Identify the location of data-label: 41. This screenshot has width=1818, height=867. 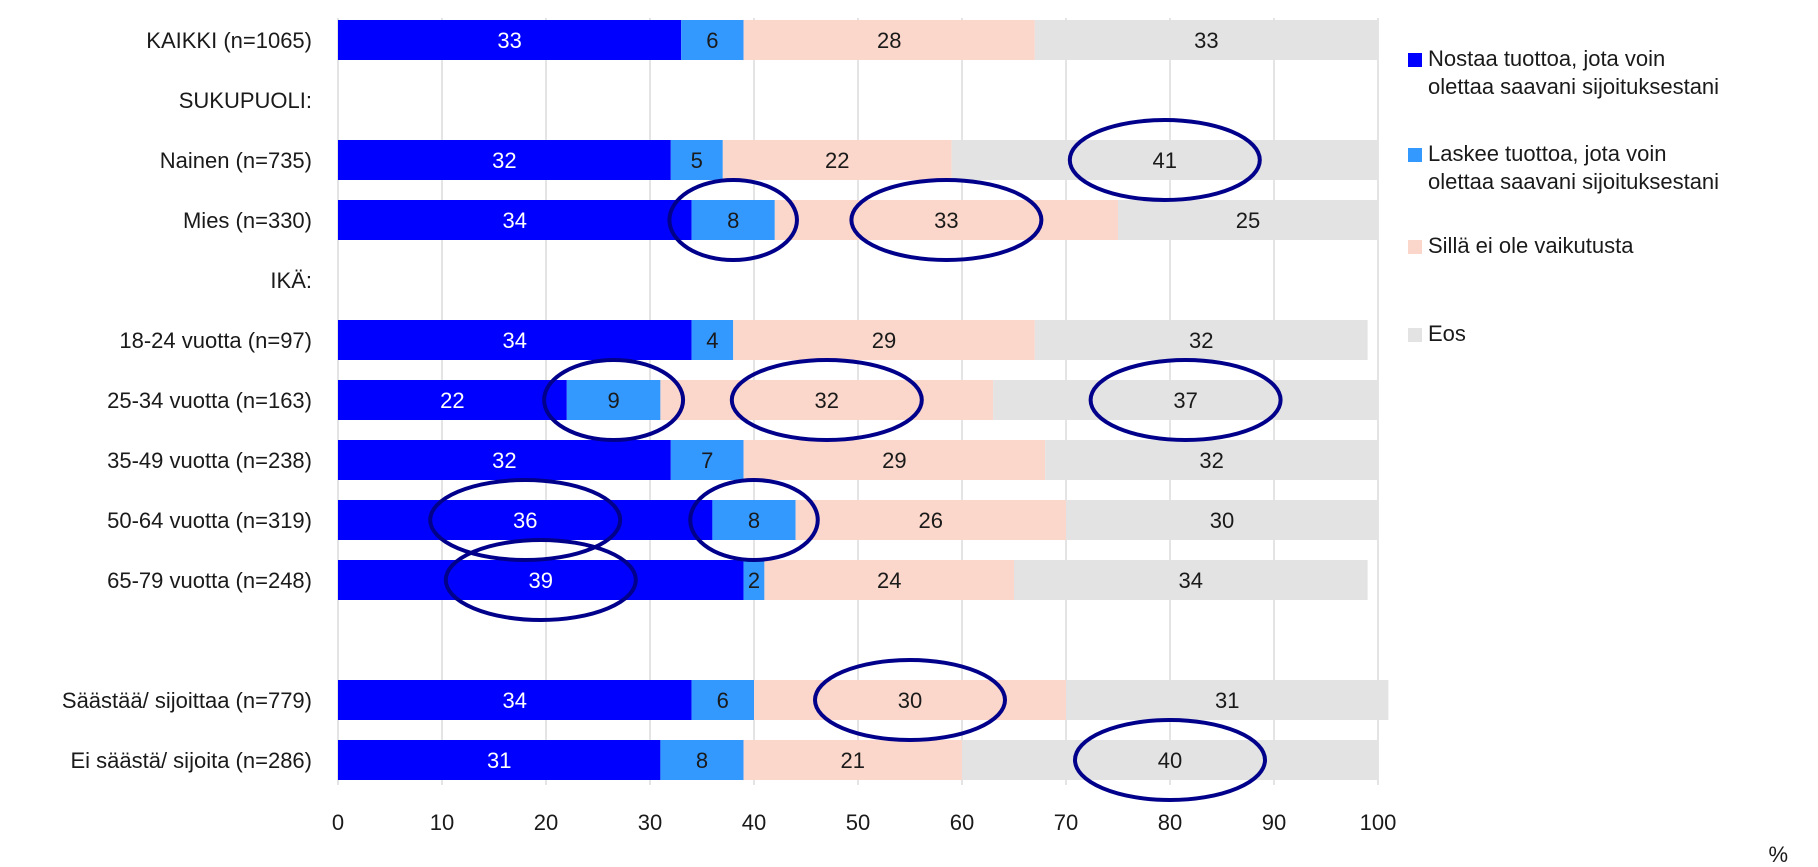
(1165, 160).